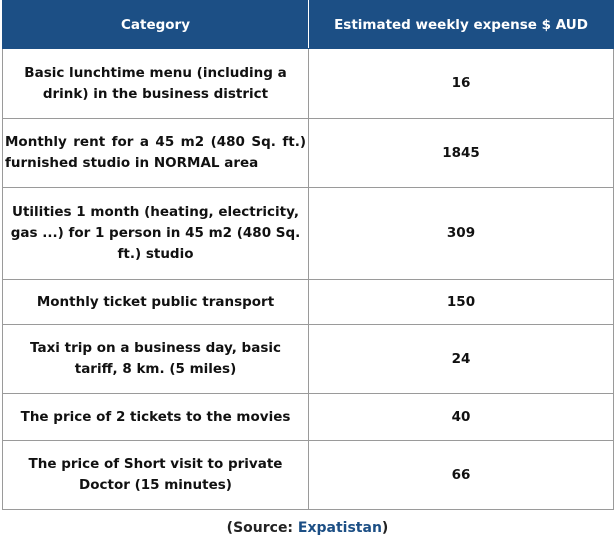  I want to click on expense-value-cell: 66, so click(461, 475).